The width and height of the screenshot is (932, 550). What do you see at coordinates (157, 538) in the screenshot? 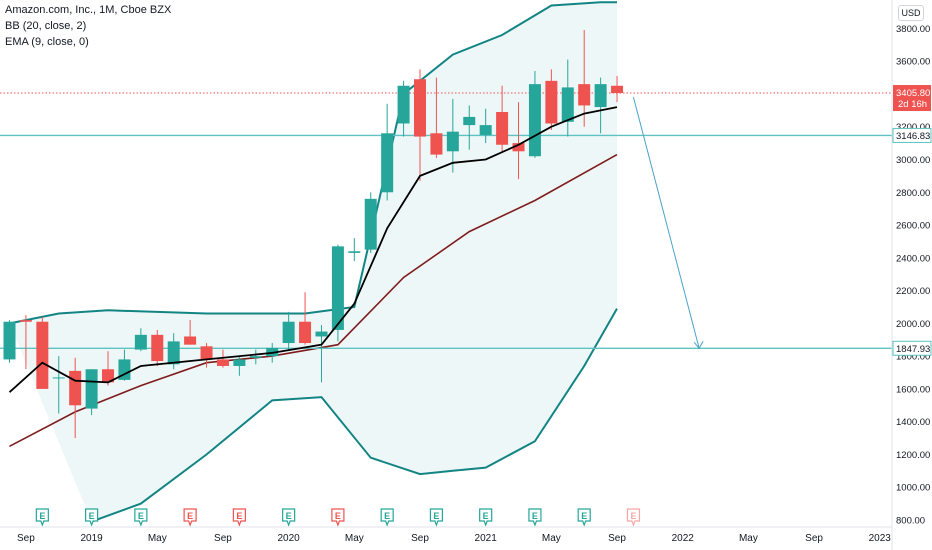
I see `x-tick-label: May` at bounding box center [157, 538].